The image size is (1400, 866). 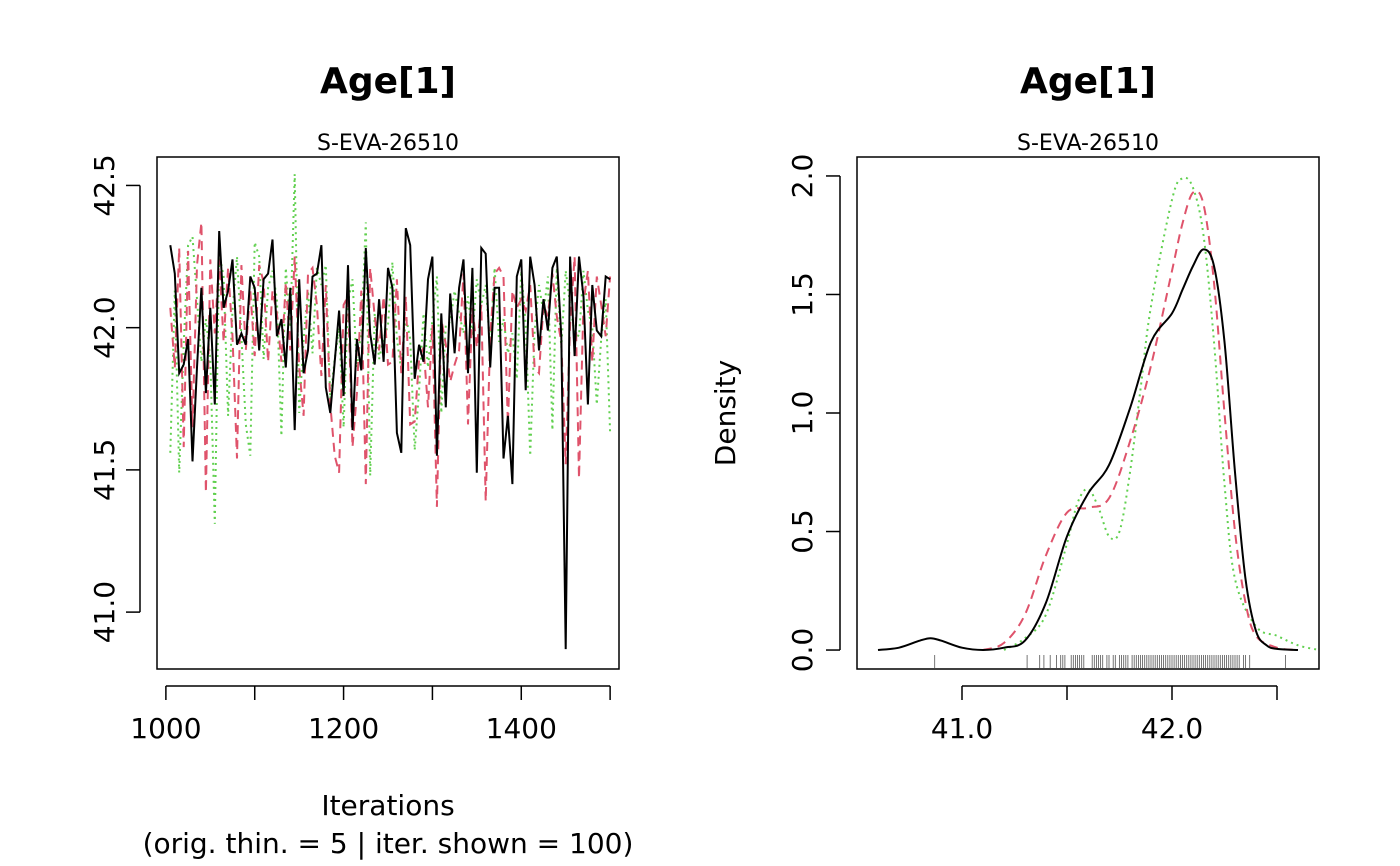 I want to click on trace-y-tick-label: 41.5, so click(x=104, y=470).